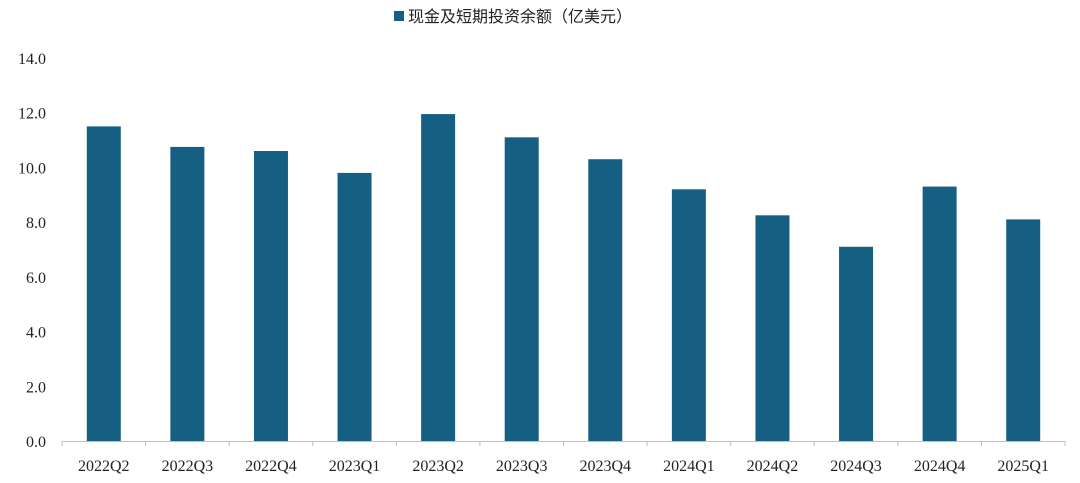 This screenshot has width=1080, height=483. I want to click on x-tick-label: 2024Q3, so click(856, 466).